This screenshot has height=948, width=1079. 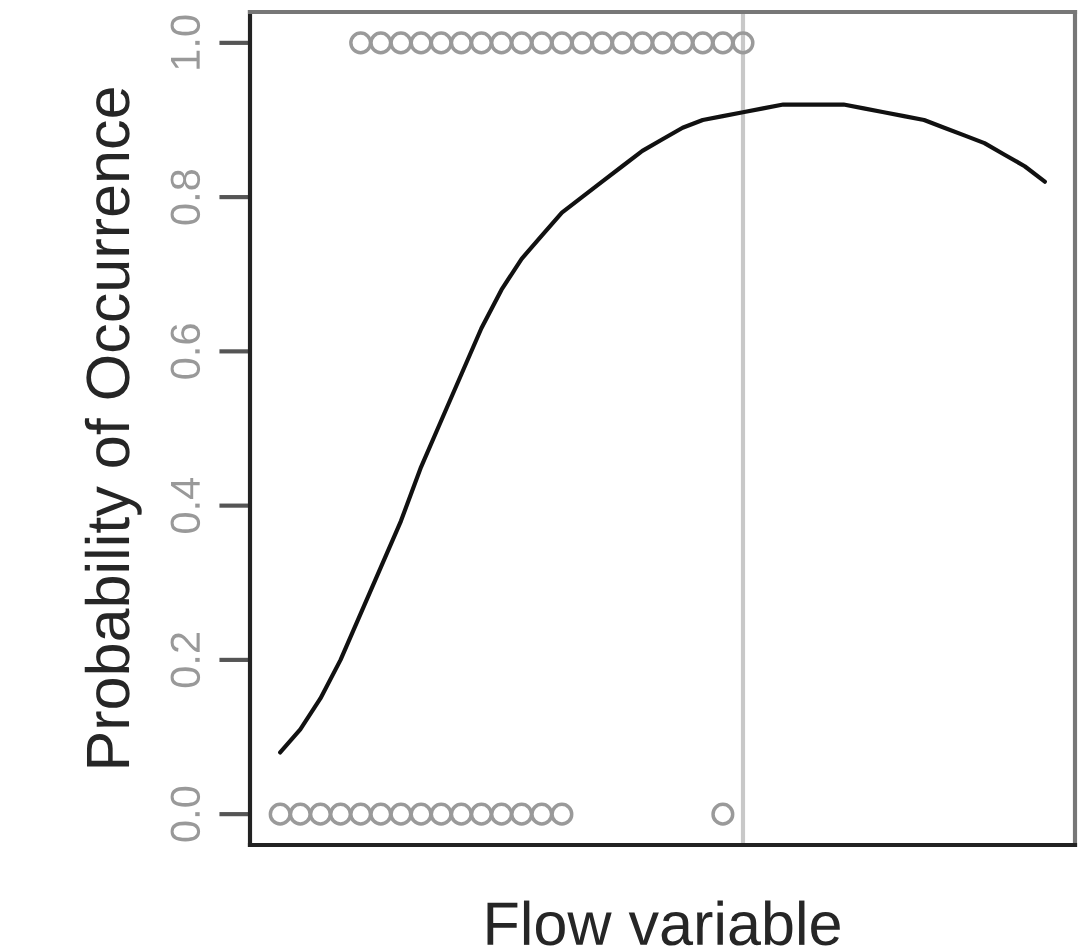 What do you see at coordinates (185, 197) in the screenshot?
I see `y-tick-label: 0.8` at bounding box center [185, 197].